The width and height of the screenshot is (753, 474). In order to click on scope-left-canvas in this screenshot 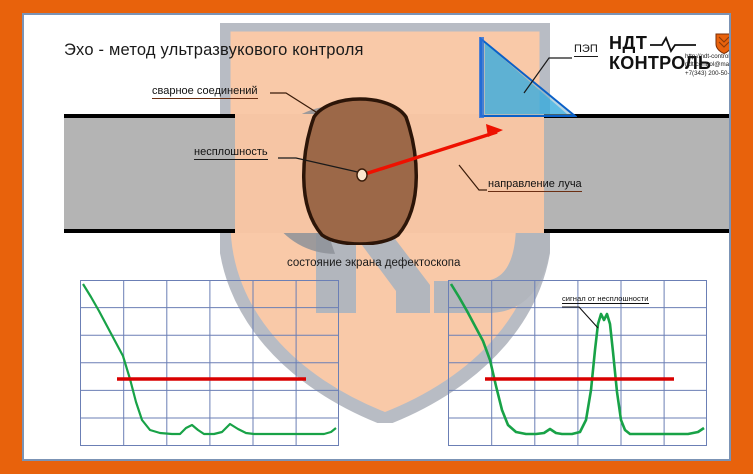, I will do `click(209, 363)`.